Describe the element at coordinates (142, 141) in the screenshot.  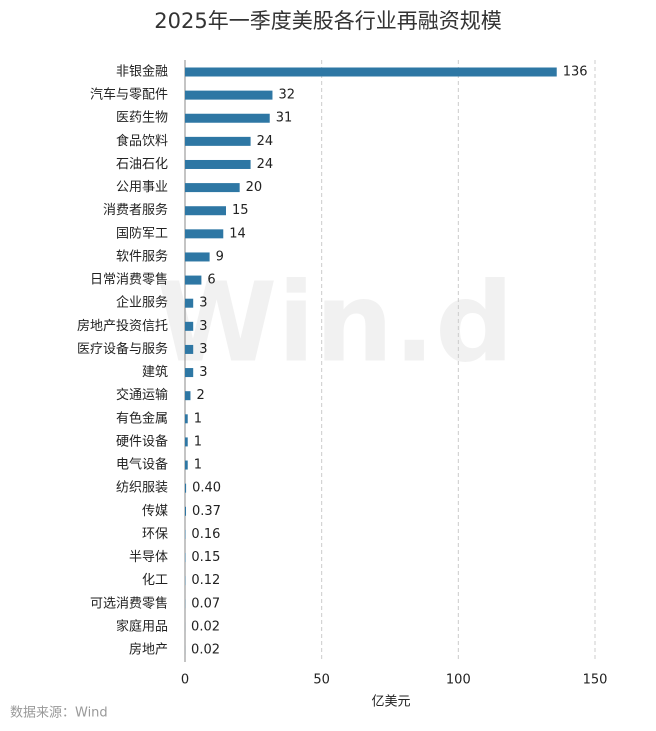
I see `y-tick-label: 食品饮料` at that location.